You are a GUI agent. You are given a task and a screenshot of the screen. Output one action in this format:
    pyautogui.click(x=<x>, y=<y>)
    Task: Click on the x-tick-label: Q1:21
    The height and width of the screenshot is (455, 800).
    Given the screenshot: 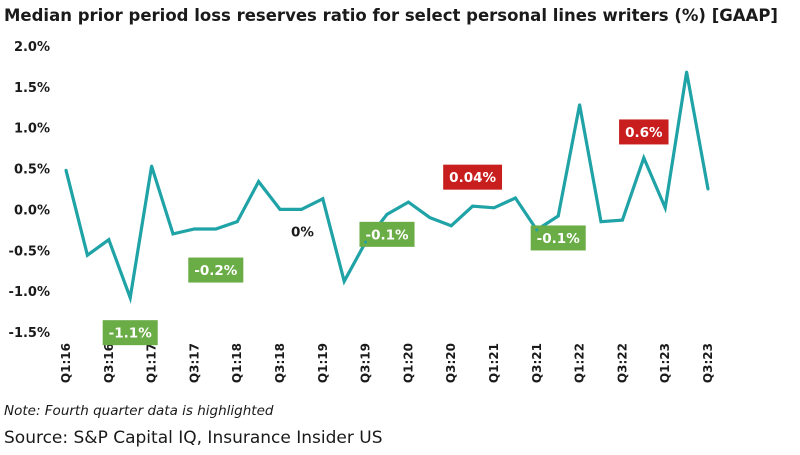 What is the action you would take?
    pyautogui.click(x=494, y=363)
    